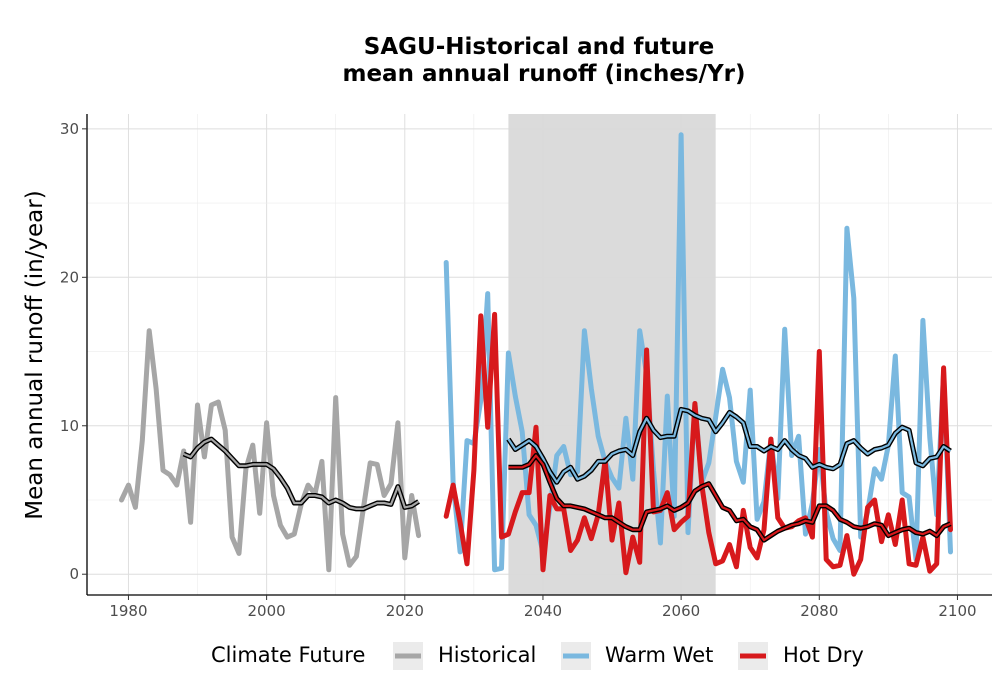 This screenshot has width=1000, height=700. Describe the element at coordinates (659, 655) in the screenshot. I see `legend-label-warm-wet: Warm Wet` at that location.